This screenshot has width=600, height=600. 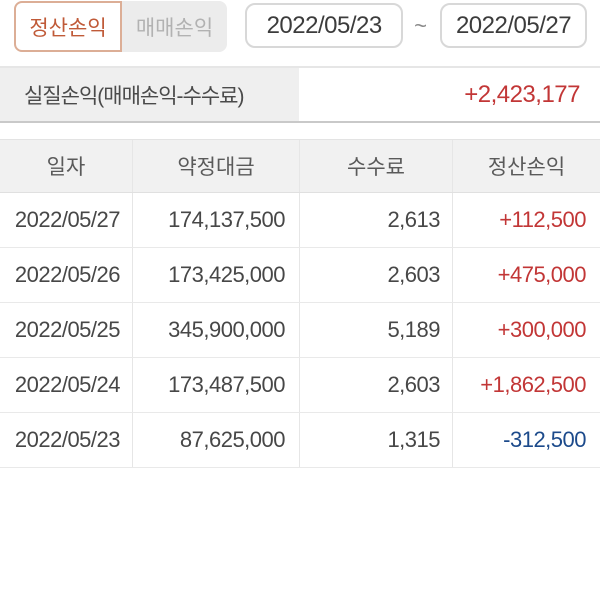 I want to click on column-header-pnl: 정산손익, so click(x=526, y=166).